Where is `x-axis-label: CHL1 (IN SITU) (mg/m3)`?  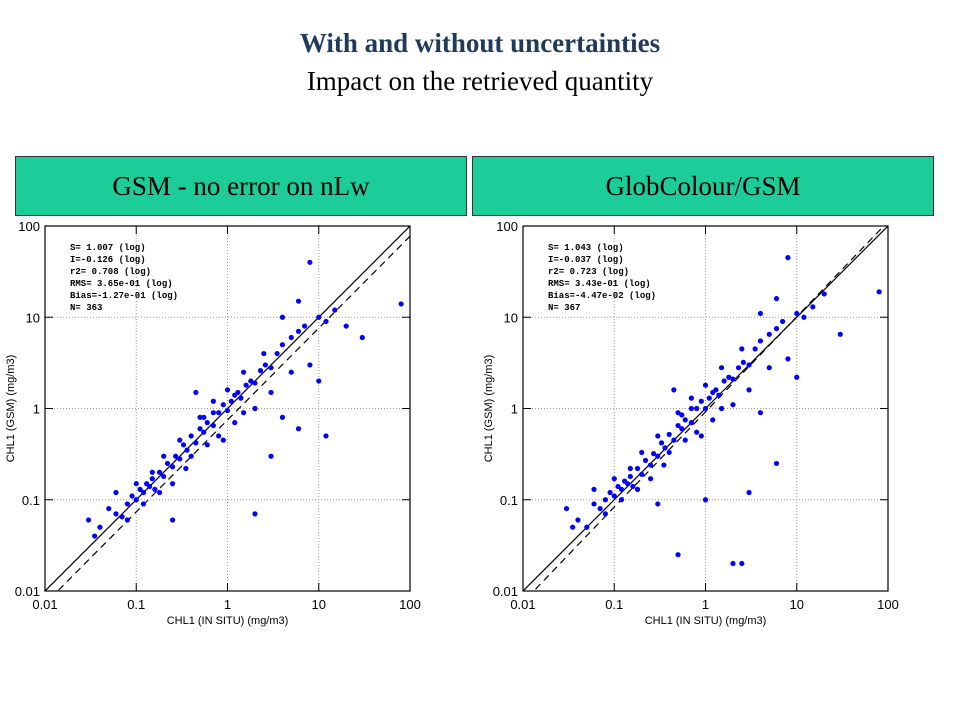 x-axis-label: CHL1 (IN SITU) (mg/m3) is located at coordinates (228, 621).